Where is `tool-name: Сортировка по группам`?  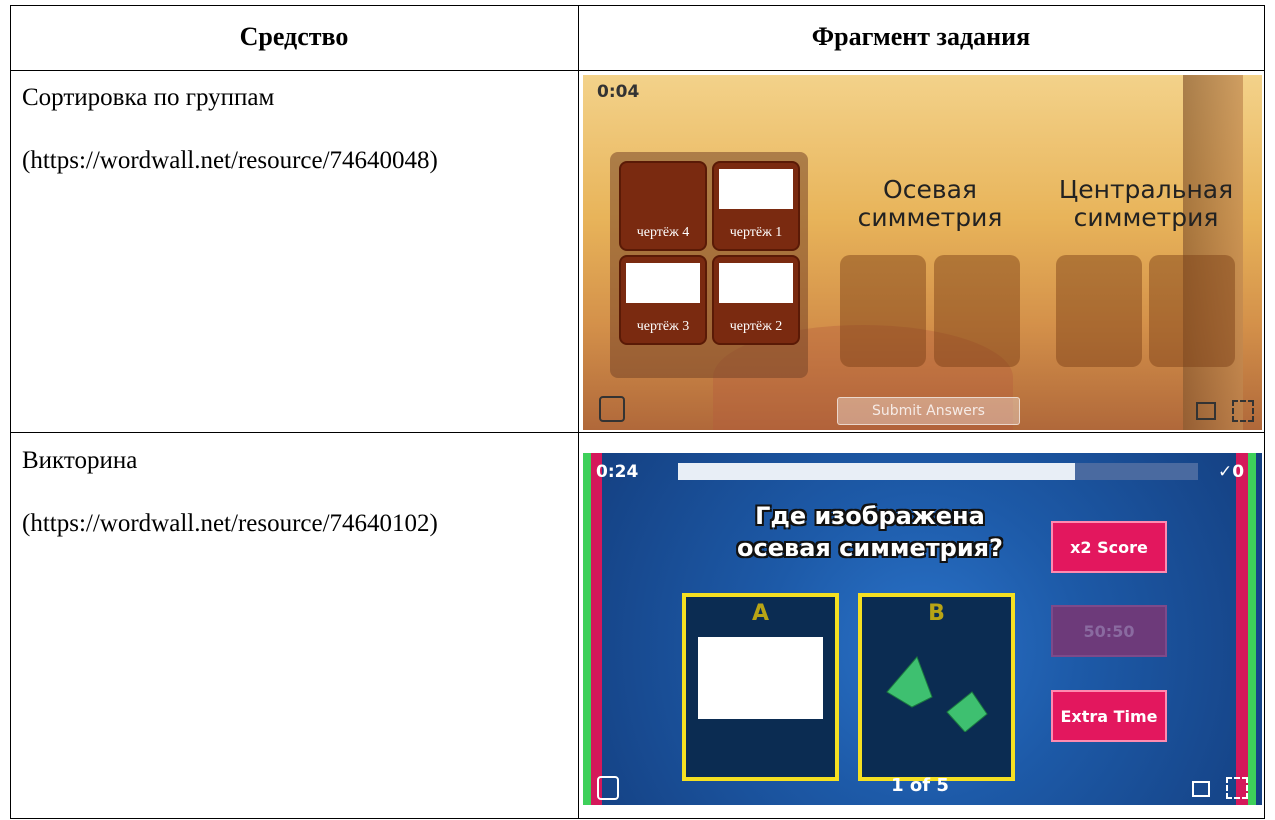 tool-name: Сортировка по группам is located at coordinates (148, 97).